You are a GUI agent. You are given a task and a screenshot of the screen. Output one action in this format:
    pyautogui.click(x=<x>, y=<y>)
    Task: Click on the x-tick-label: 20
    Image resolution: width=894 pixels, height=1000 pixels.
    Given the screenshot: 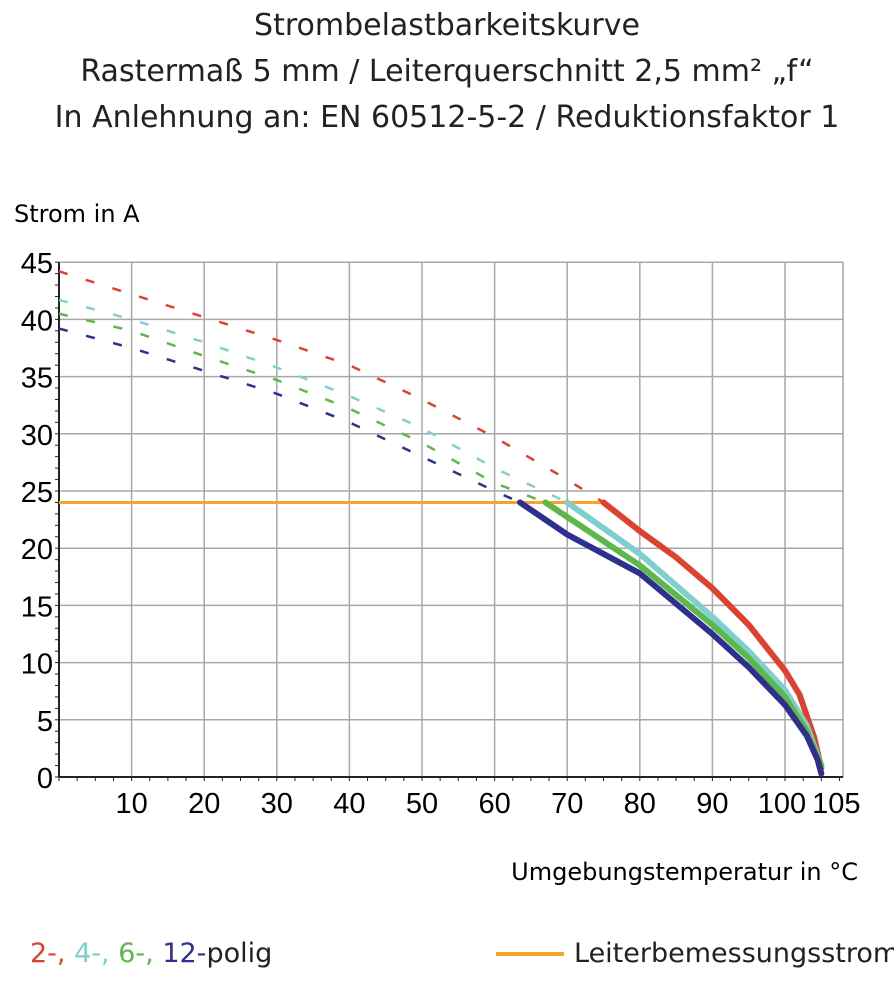 What is the action you would take?
    pyautogui.click(x=204, y=804)
    